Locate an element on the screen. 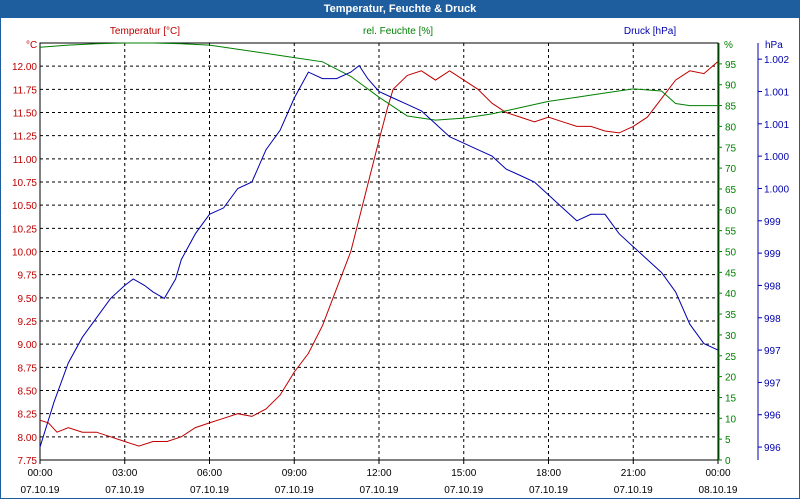 This screenshot has height=500, width=800. x-tick-time: 09:00 is located at coordinates (294, 473).